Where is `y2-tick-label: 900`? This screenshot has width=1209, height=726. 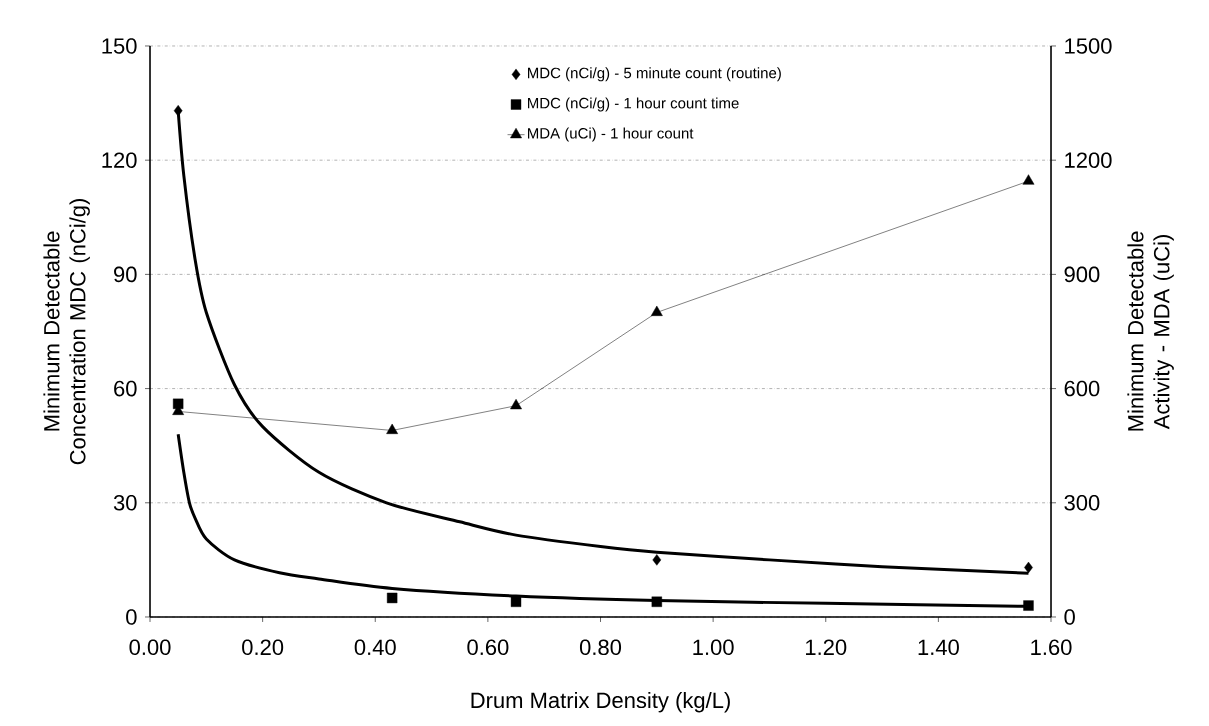
y2-tick-label: 900 is located at coordinates (1082, 274).